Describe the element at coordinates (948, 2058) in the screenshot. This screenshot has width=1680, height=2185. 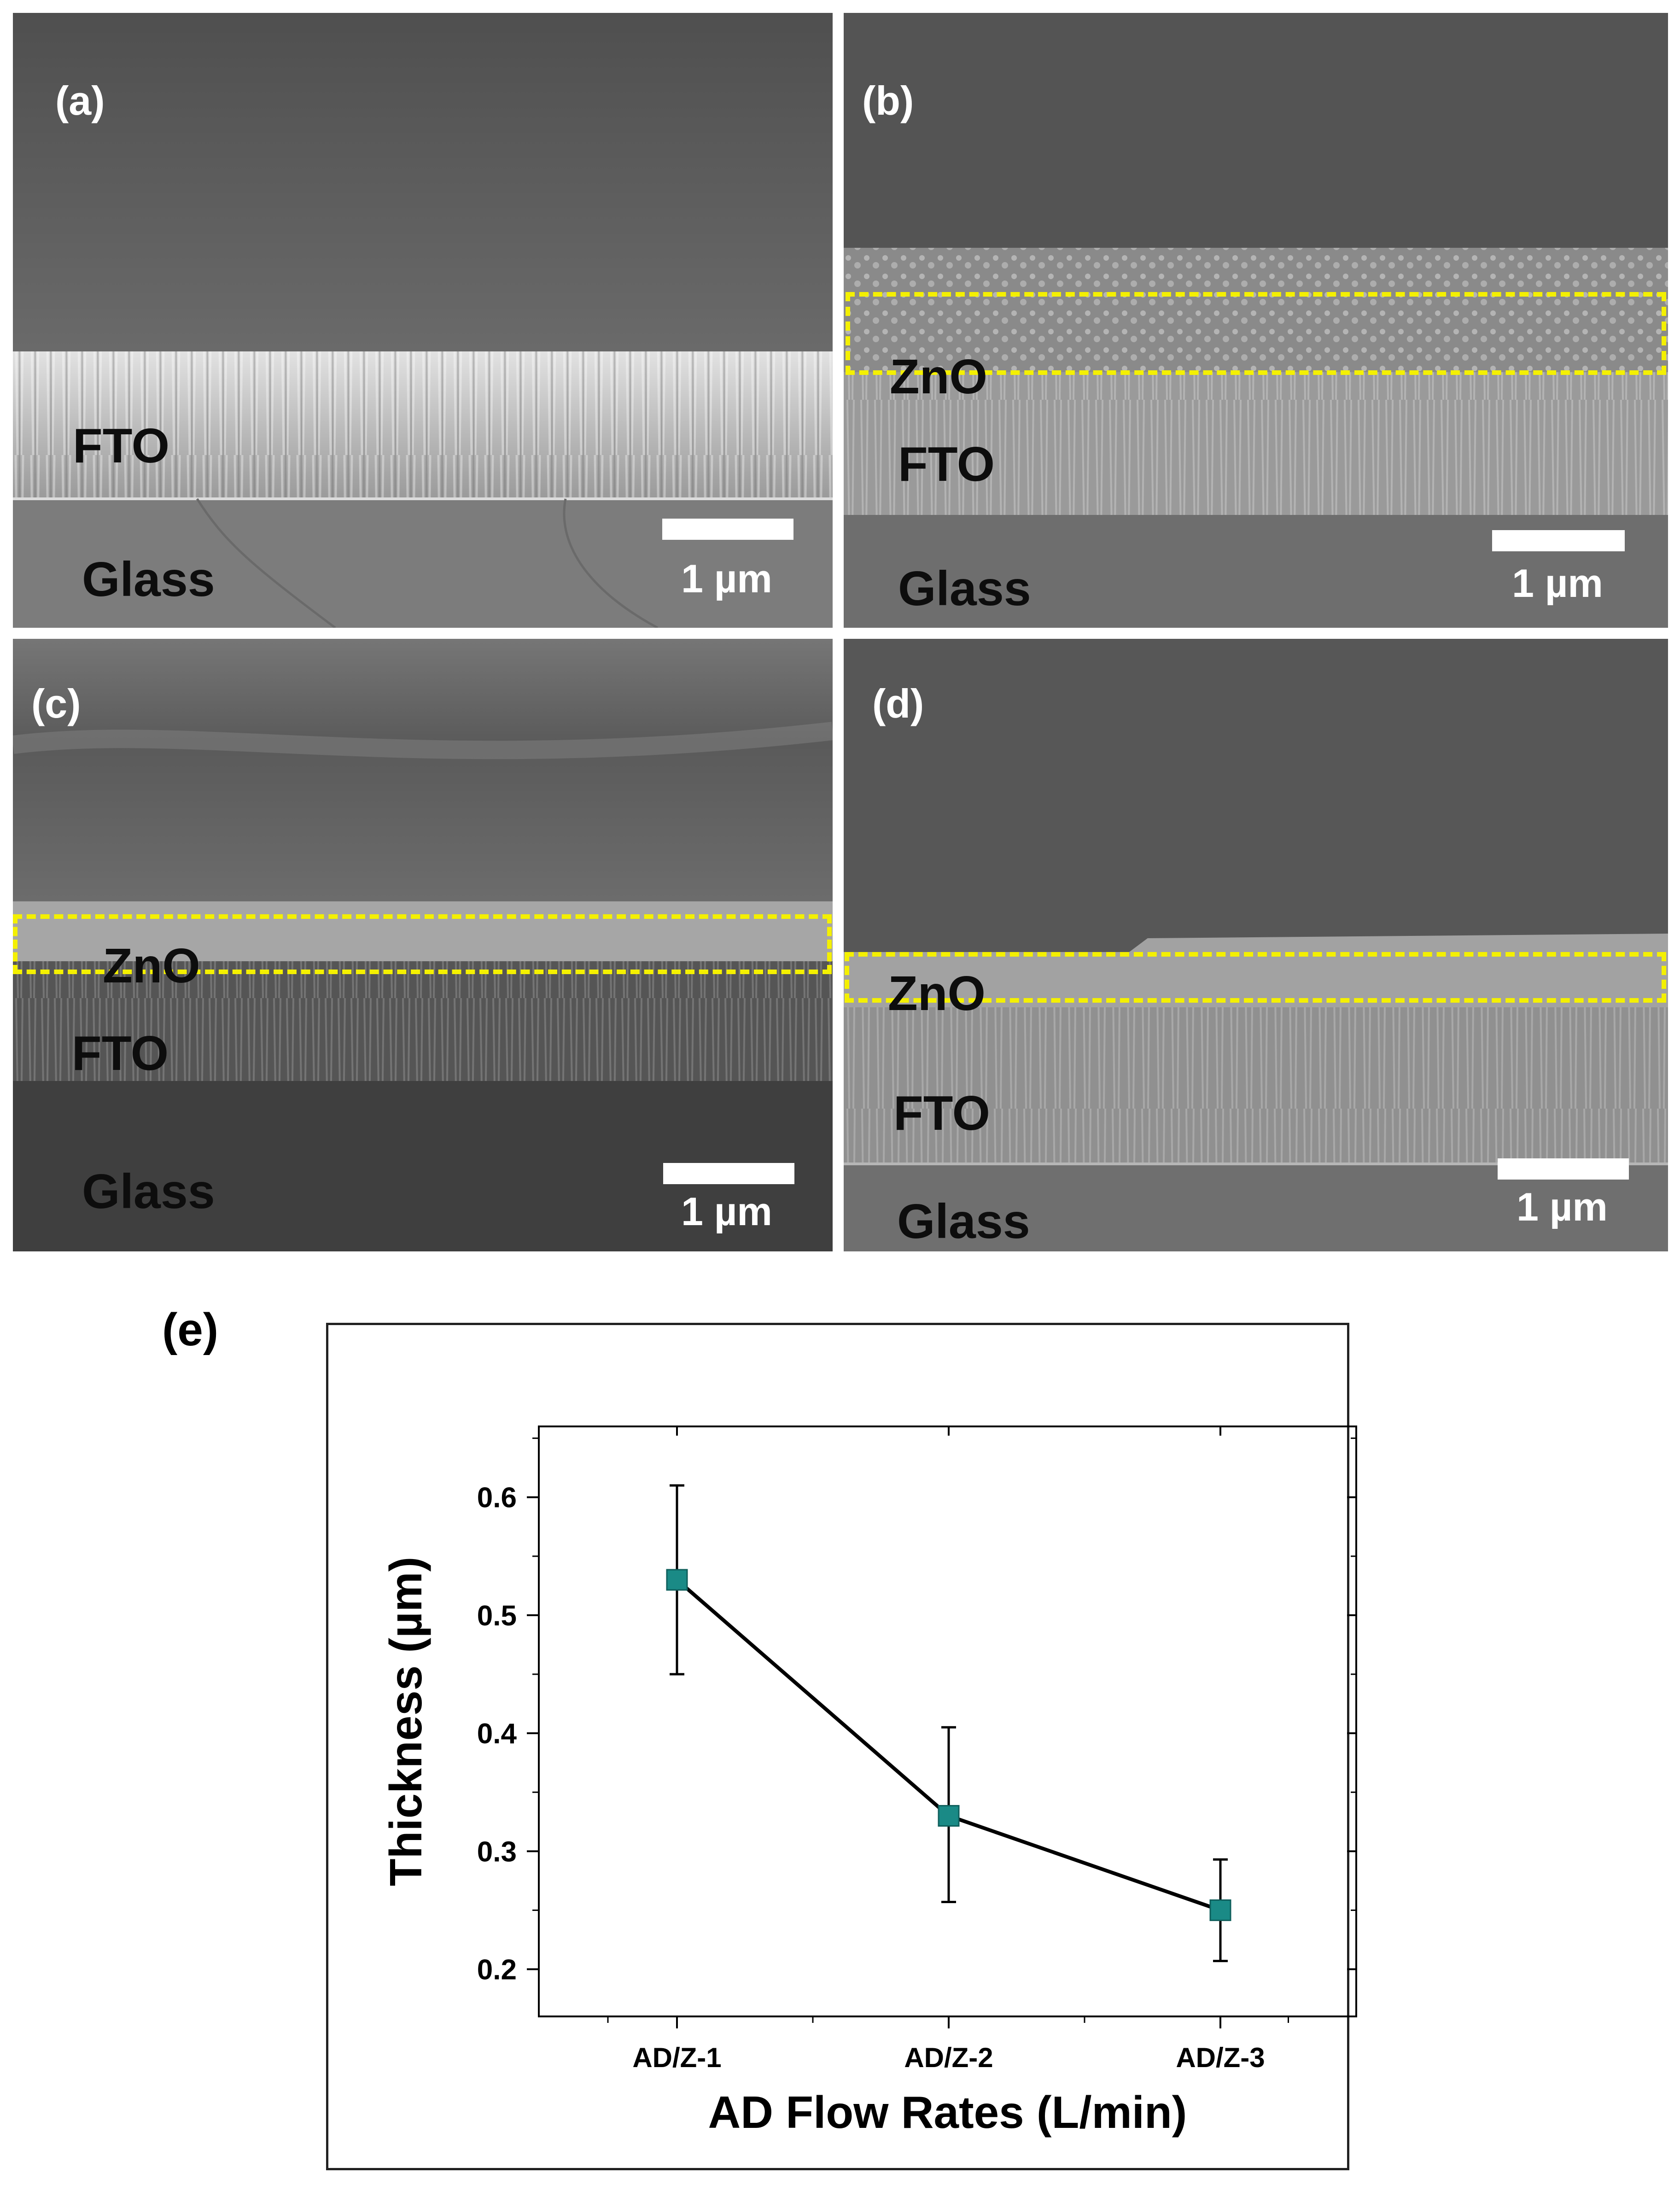
I see `x-tick-label: AD/Z-2` at that location.